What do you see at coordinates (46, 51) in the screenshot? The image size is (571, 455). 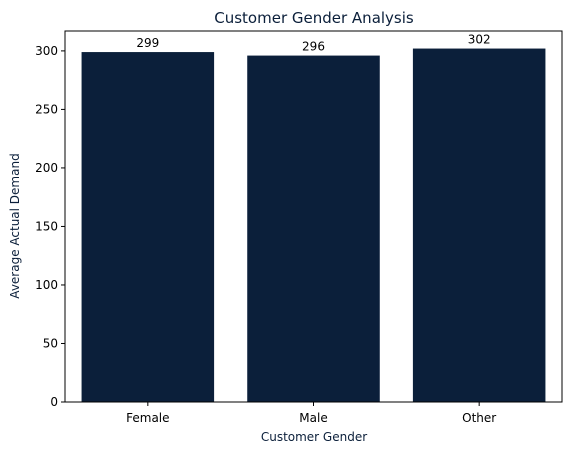 I see `y-tick-label: 300` at bounding box center [46, 51].